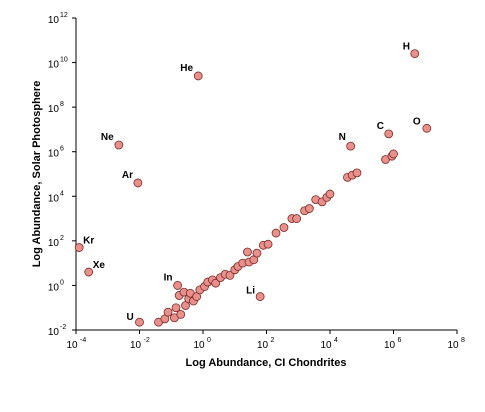 The width and height of the screenshot is (485, 412). What do you see at coordinates (427, 128) in the screenshot?
I see `labeled-point-o` at bounding box center [427, 128].